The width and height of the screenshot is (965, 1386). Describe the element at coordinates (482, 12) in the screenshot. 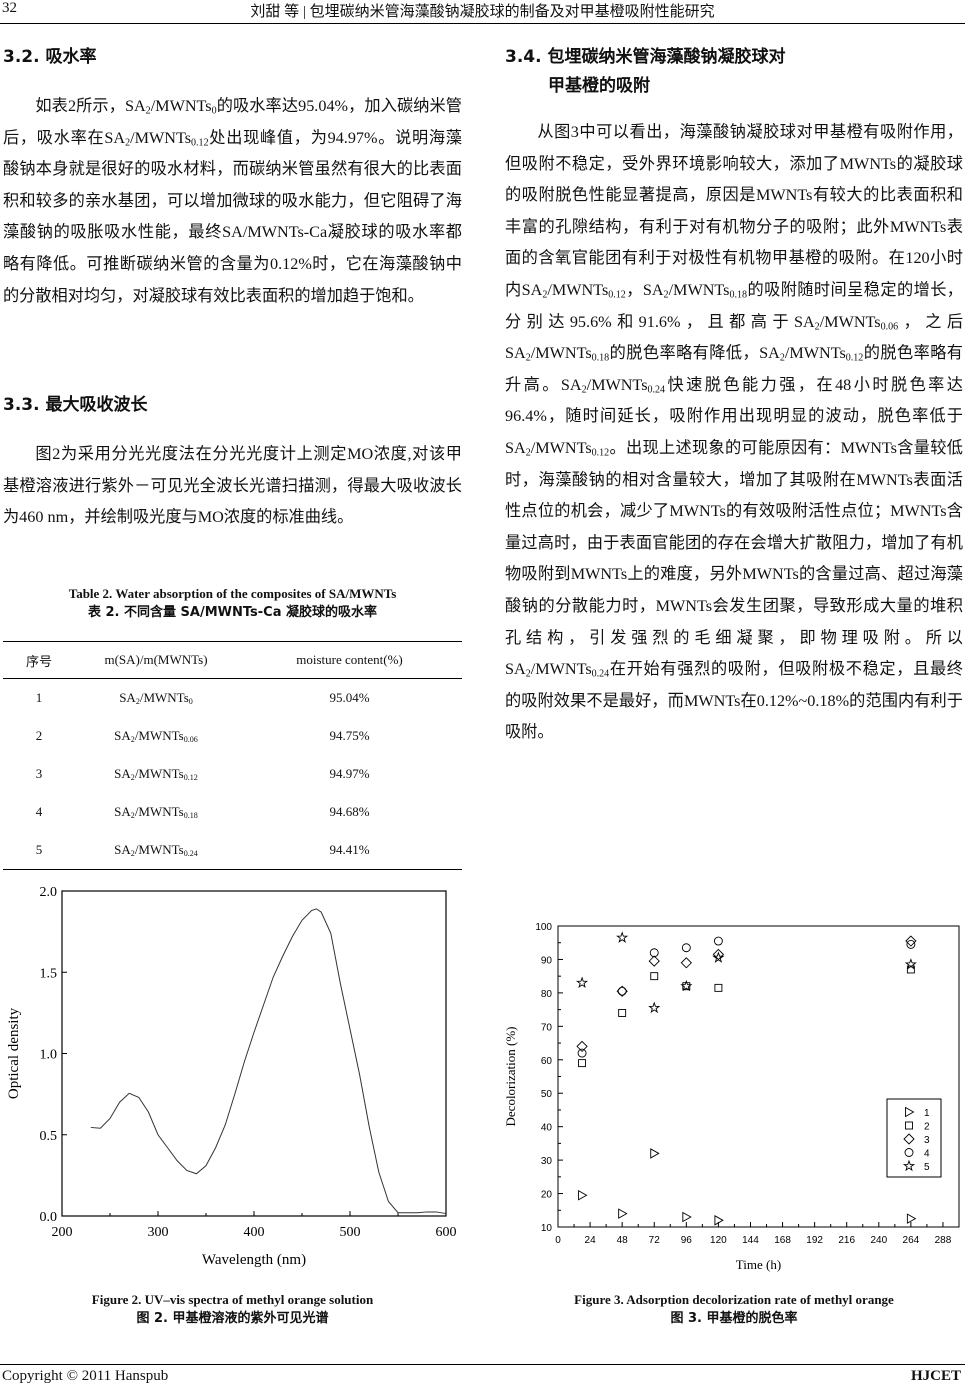

I see `running-title: 刘甜 等 | 包埋碳纳米管海藻酸钠凝胶球的制备及对甲基橙吸附性能研究` at that location.